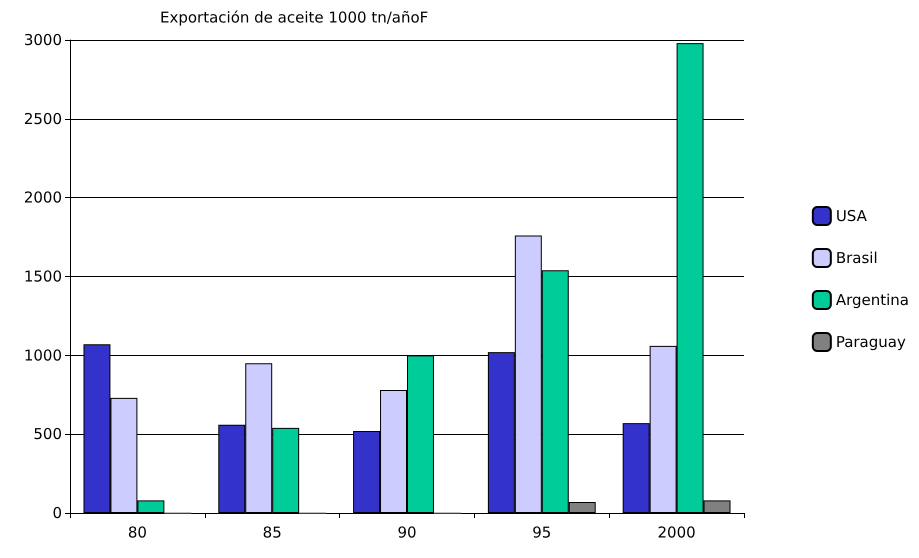  I want to click on x-tick-label: 90, so click(407, 533).